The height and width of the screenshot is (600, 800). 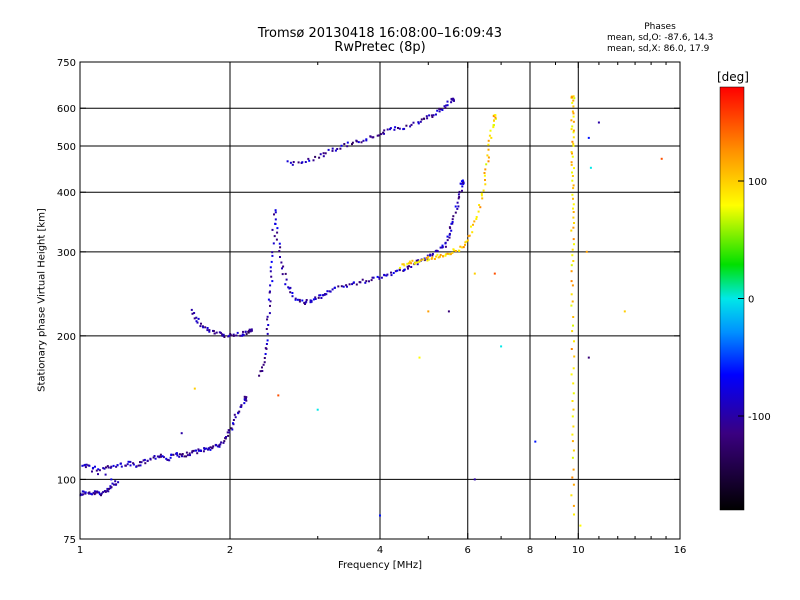 I want to click on colorbar-tick-label: 100, so click(x=757, y=182).